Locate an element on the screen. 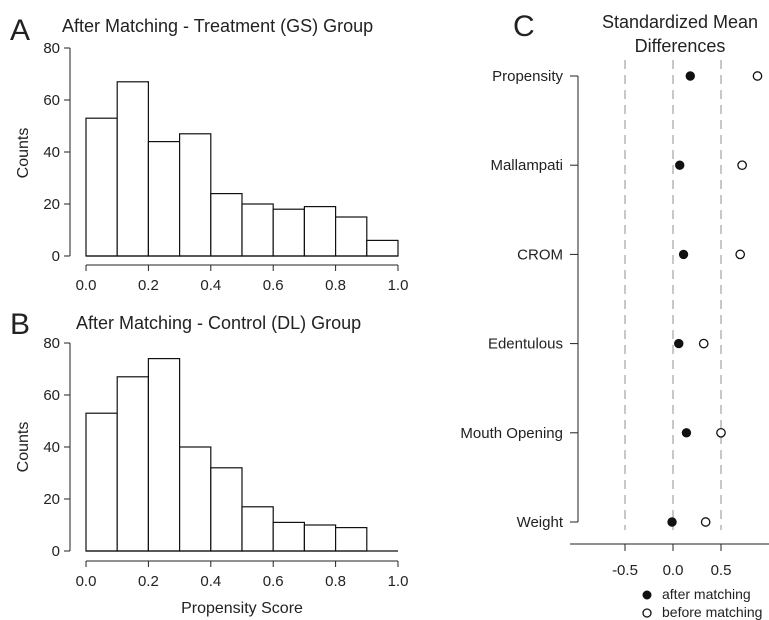  x-tick-label: -0.5 is located at coordinates (625, 570).